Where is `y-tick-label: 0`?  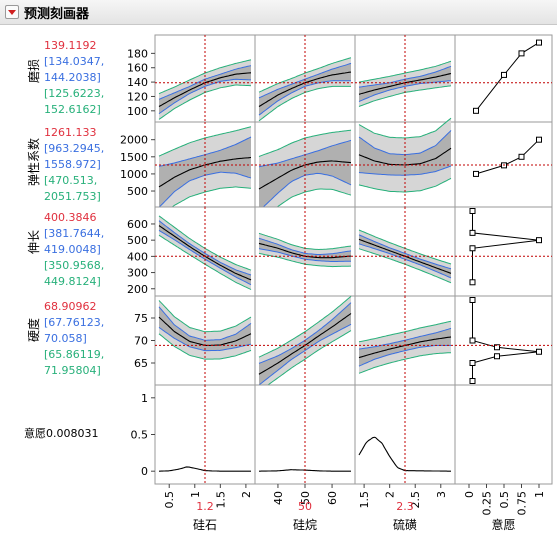 y-tick-label: 0 is located at coordinates (144, 471).